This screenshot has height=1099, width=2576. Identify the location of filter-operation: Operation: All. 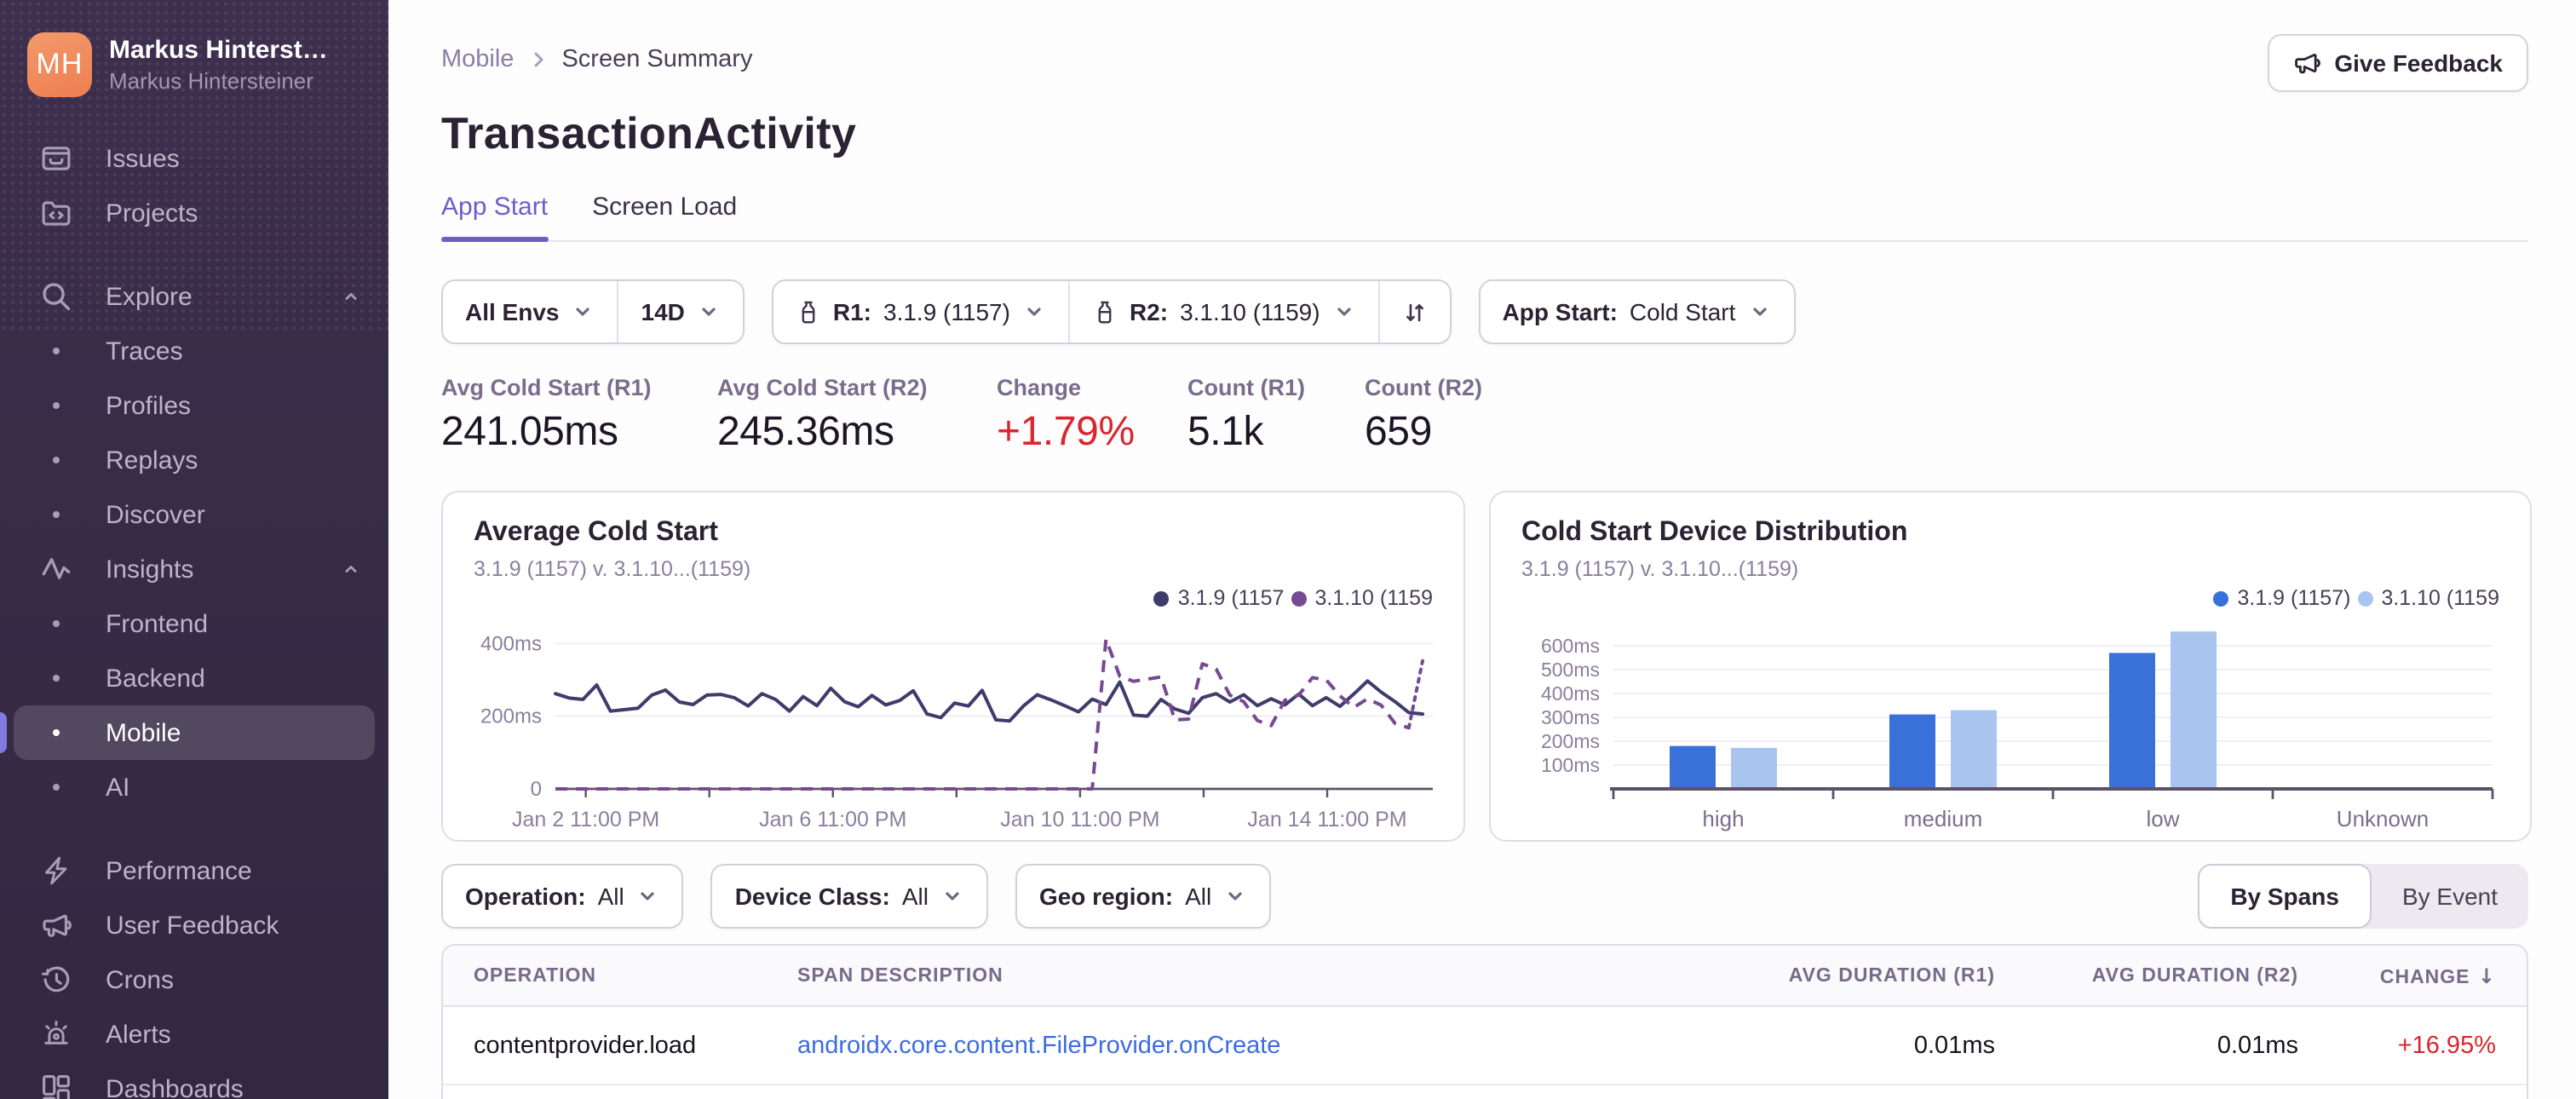
(562, 896).